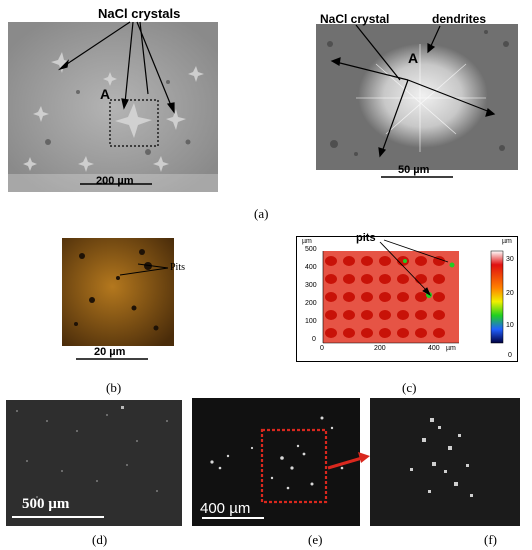 The image size is (532, 550). What do you see at coordinates (110, 352) in the screenshot?
I see `panel-b-scale-label: 20 µm` at bounding box center [110, 352].